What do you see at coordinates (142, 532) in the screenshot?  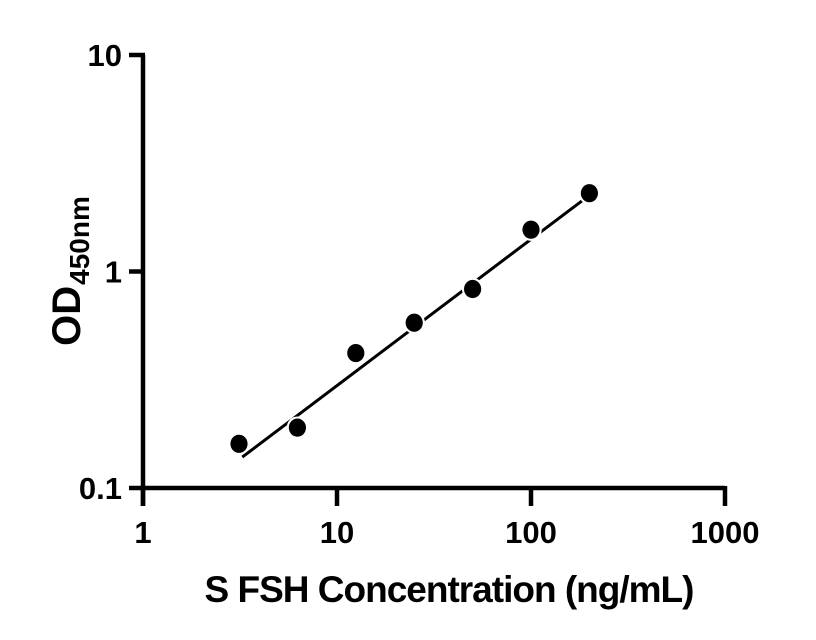 I see `x-tick-label: 1` at bounding box center [142, 532].